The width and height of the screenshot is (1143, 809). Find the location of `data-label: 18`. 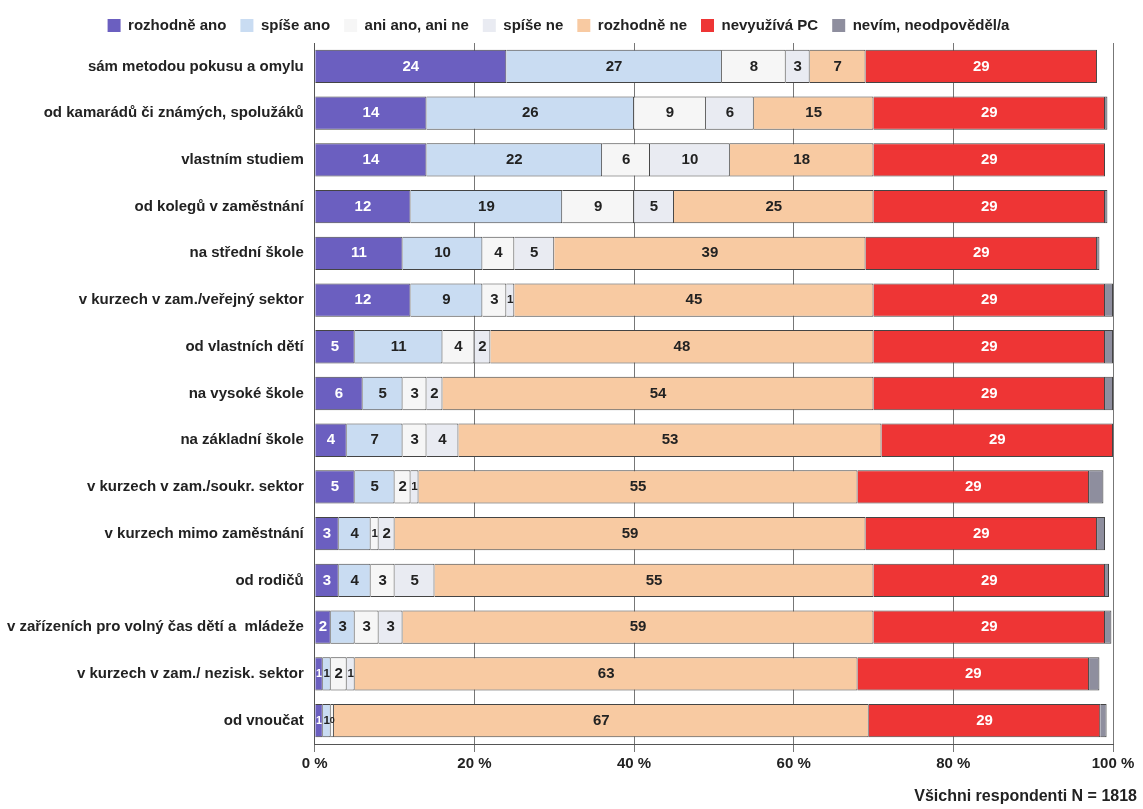

data-label: 18 is located at coordinates (802, 158).